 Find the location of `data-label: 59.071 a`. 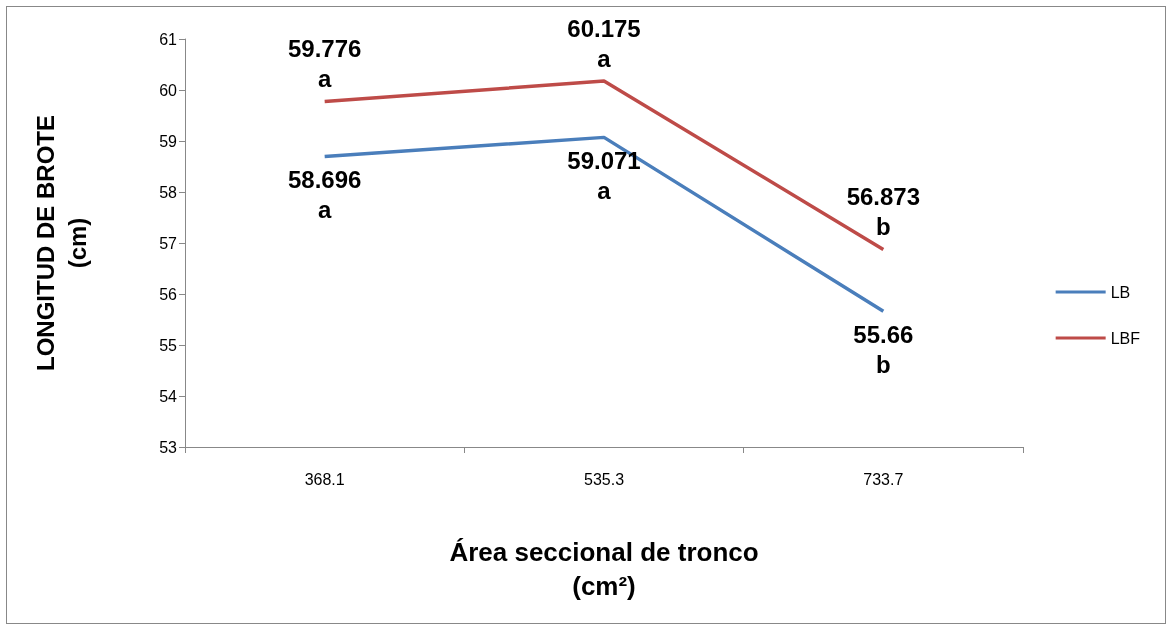

data-label: 59.071 a is located at coordinates (604, 175).